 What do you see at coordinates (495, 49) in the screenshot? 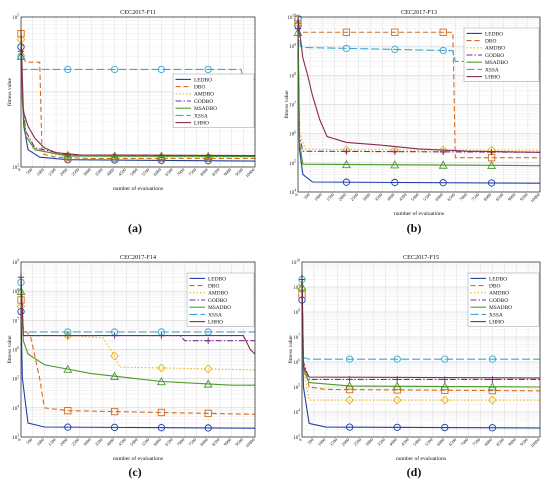
I see `legend-item-amdbo: AMDBO` at bounding box center [495, 49].